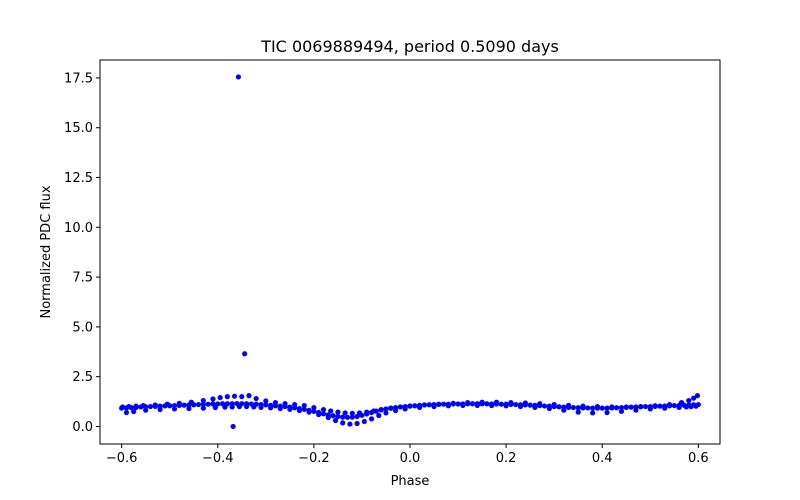  I want to click on y-tick-label: 17.5, so click(78, 78).